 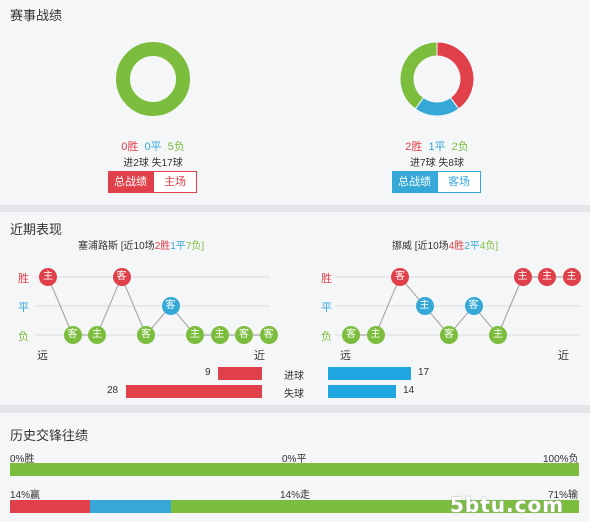 I want to click on home-goals-bar, so click(x=240, y=373).